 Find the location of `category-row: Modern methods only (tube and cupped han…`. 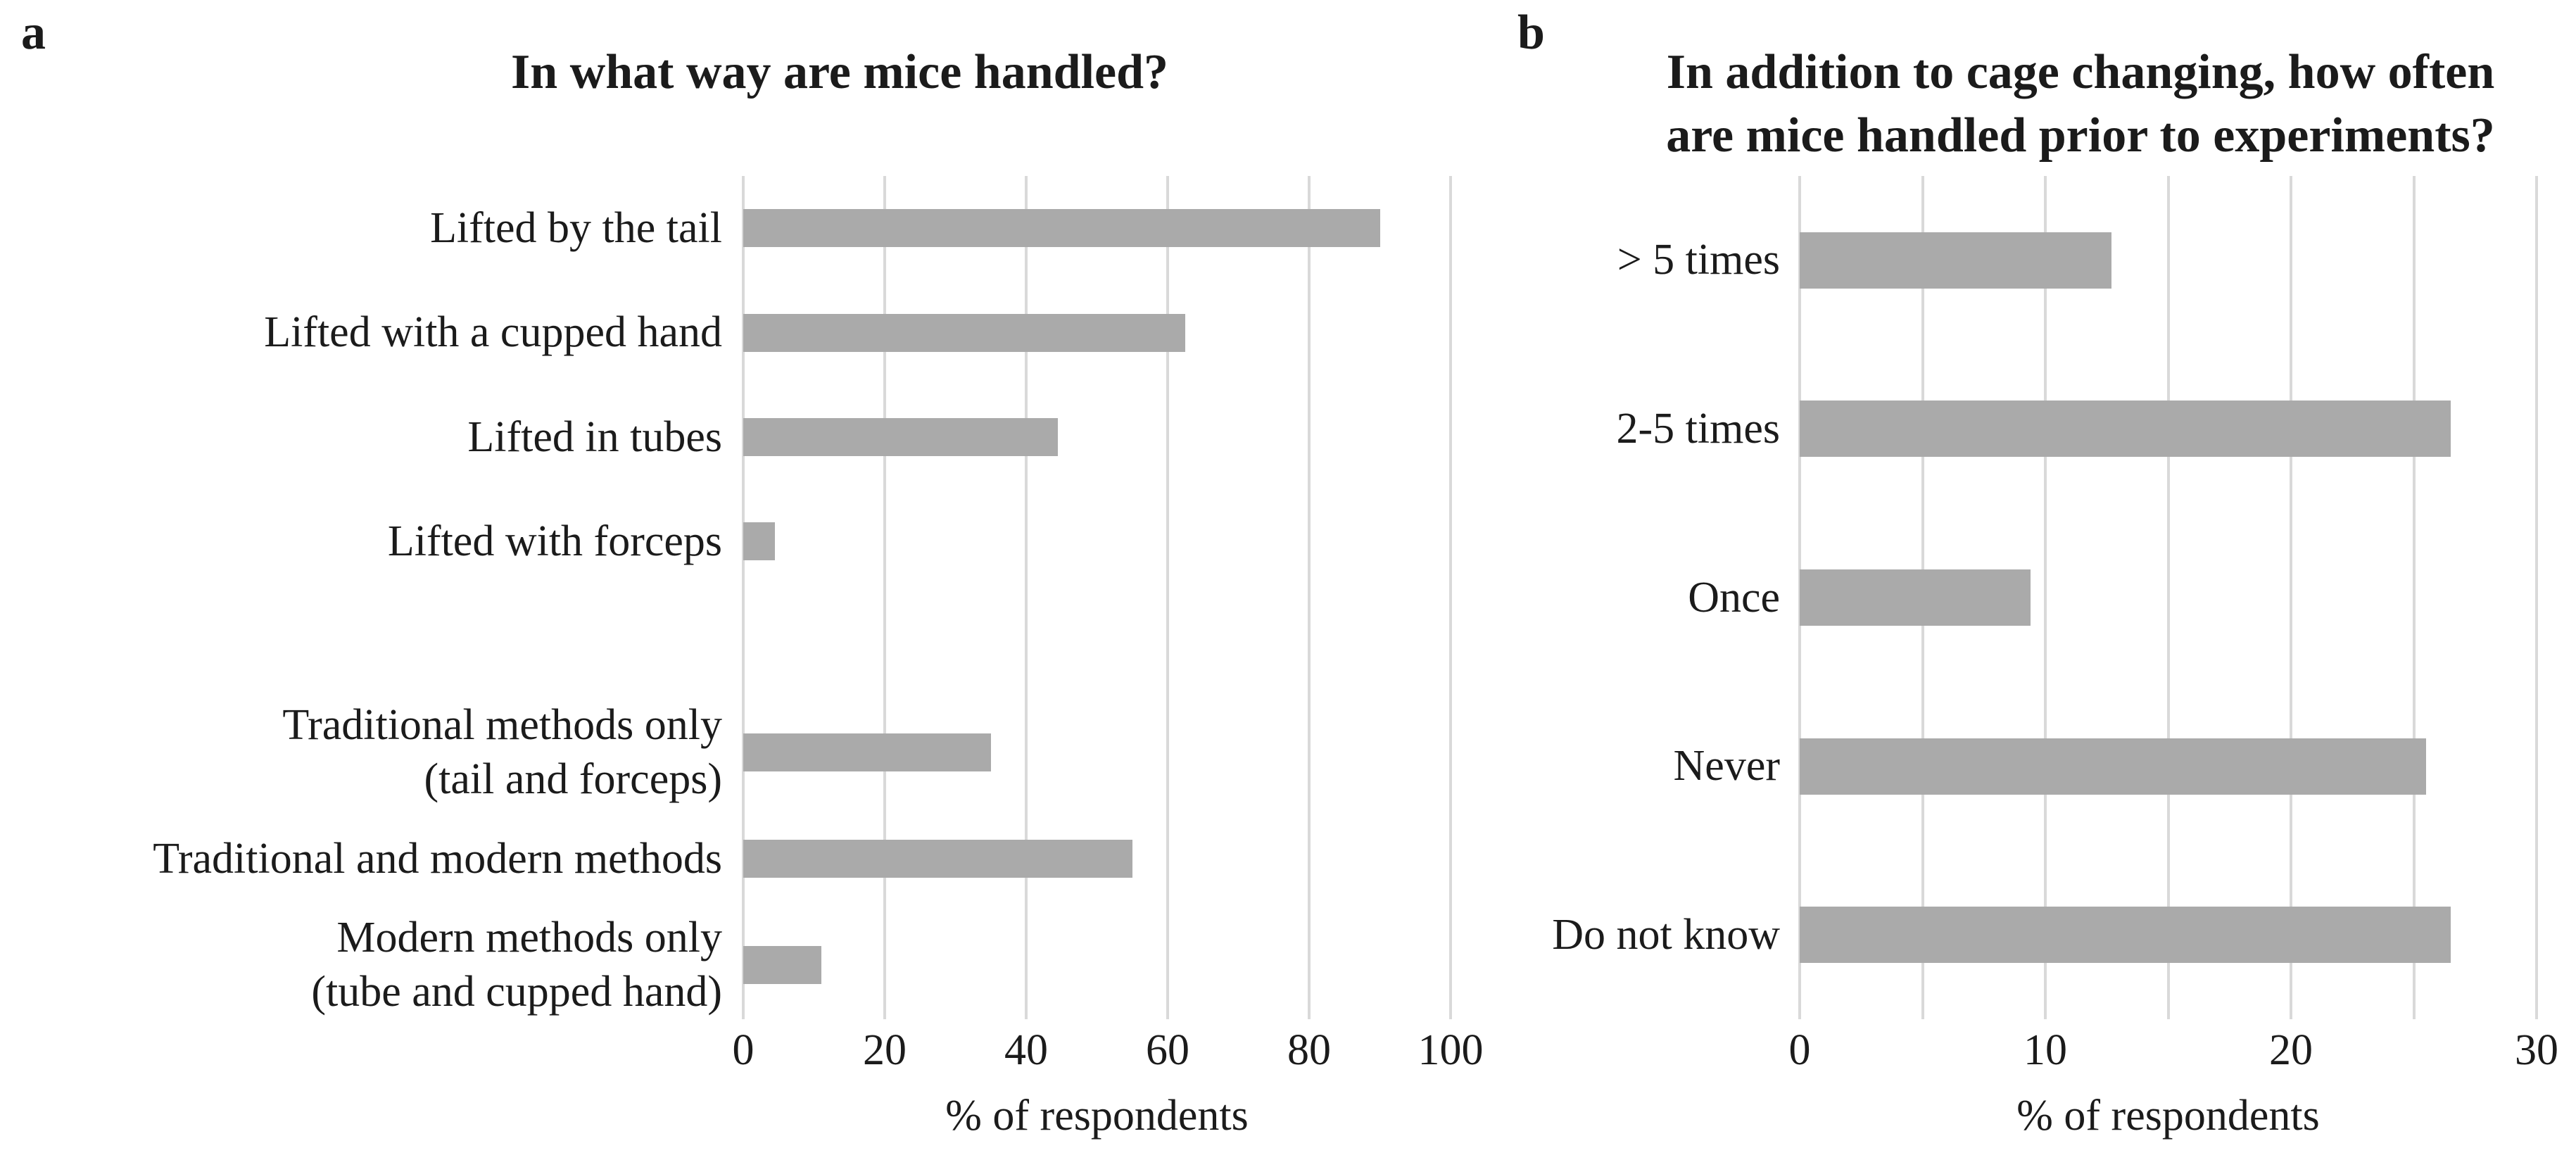

category-row: Modern methods only (tube and cupped han… is located at coordinates (739, 965).